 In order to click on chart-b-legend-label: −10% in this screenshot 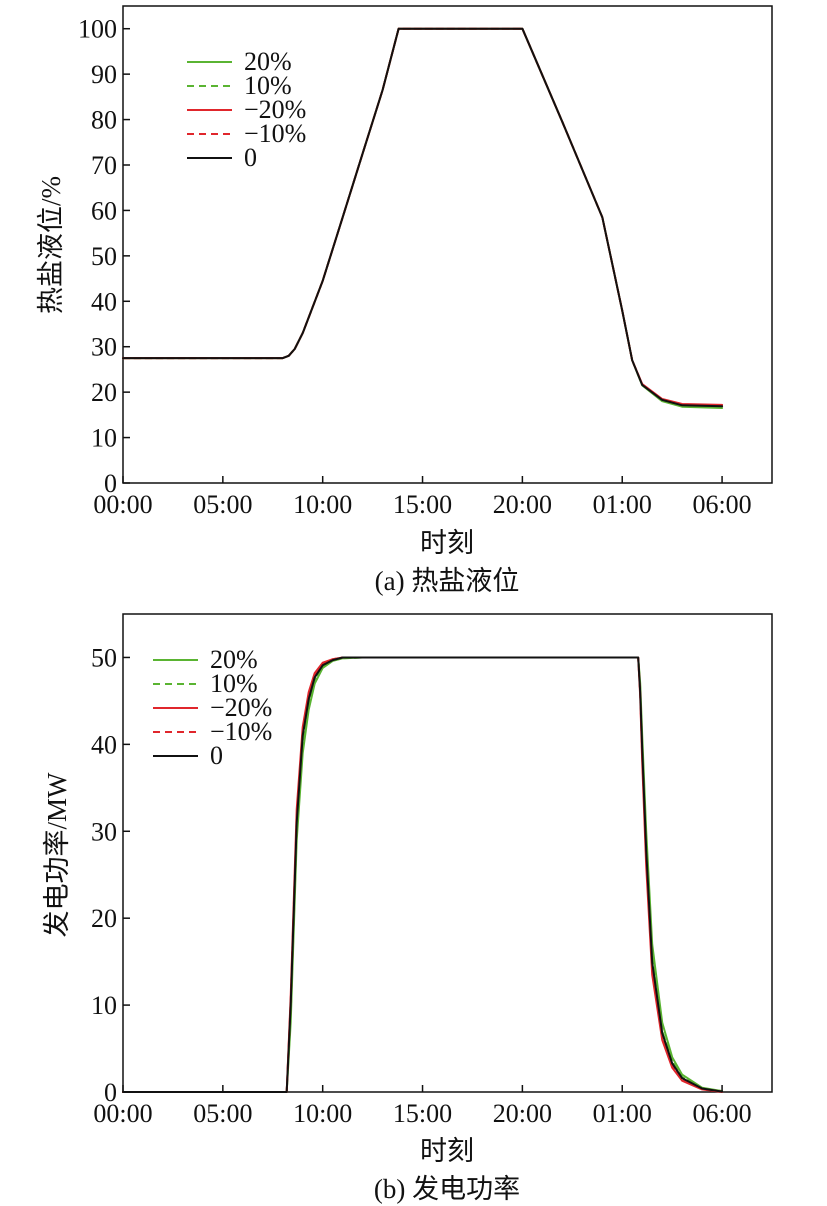, I will do `click(241, 731)`.